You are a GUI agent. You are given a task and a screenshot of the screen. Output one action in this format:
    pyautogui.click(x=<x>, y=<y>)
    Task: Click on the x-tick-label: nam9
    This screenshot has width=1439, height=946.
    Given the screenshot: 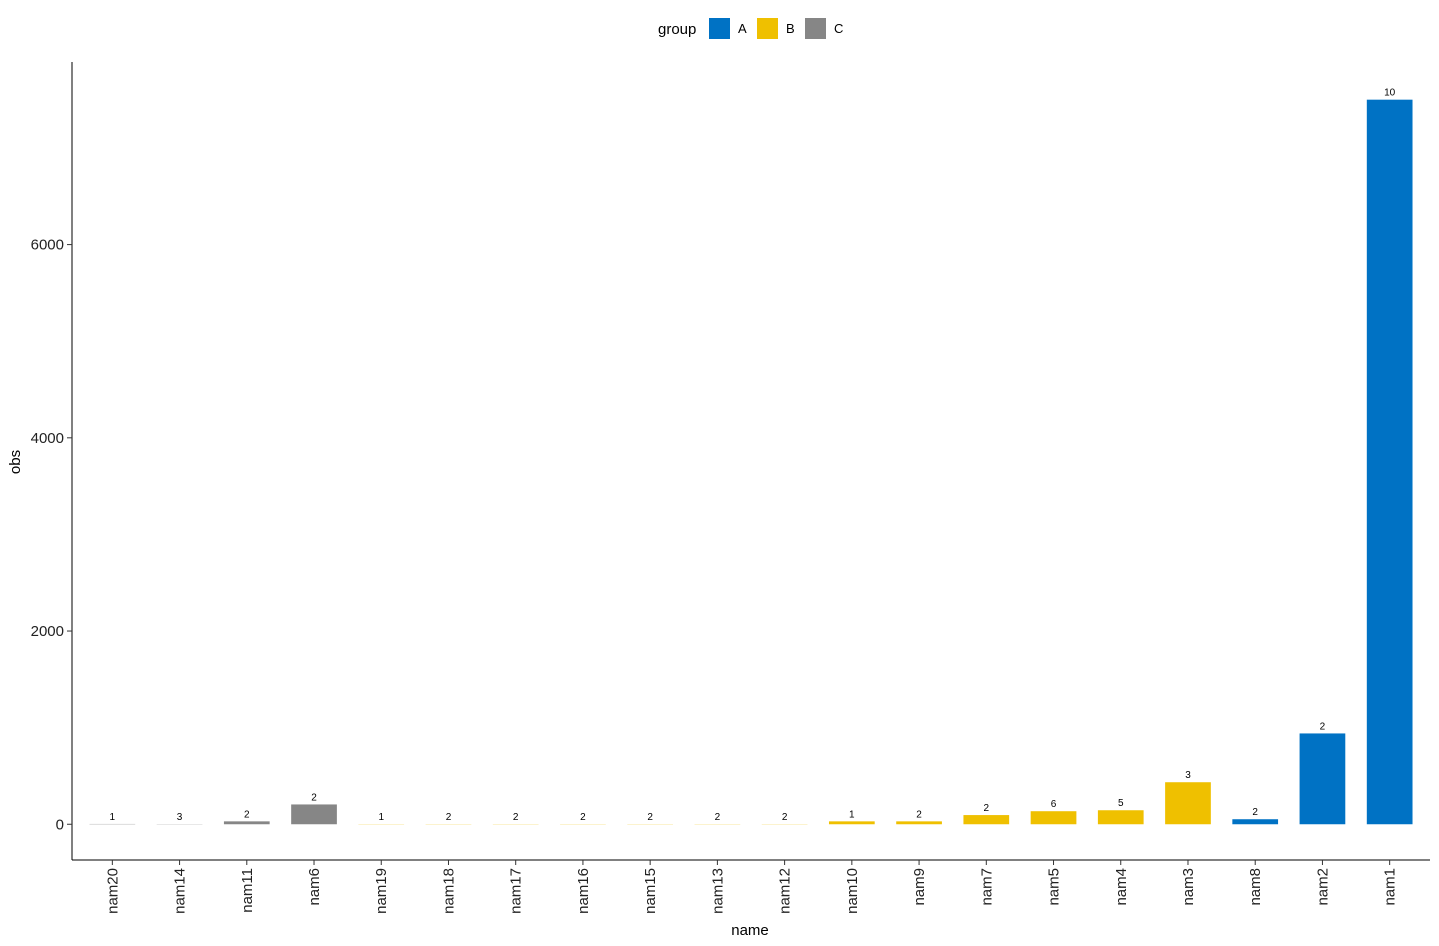 What is the action you would take?
    pyautogui.click(x=919, y=887)
    